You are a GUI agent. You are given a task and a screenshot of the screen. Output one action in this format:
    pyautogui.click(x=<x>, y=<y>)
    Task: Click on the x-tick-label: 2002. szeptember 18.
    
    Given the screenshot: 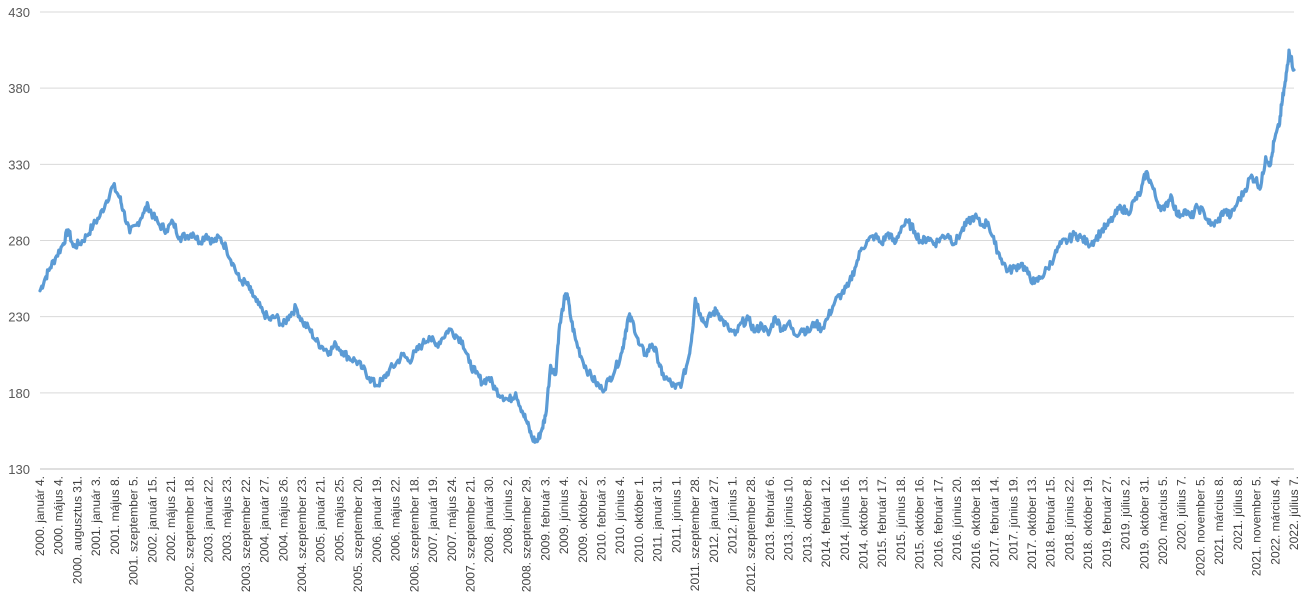 What is the action you would take?
    pyautogui.click(x=190, y=534)
    